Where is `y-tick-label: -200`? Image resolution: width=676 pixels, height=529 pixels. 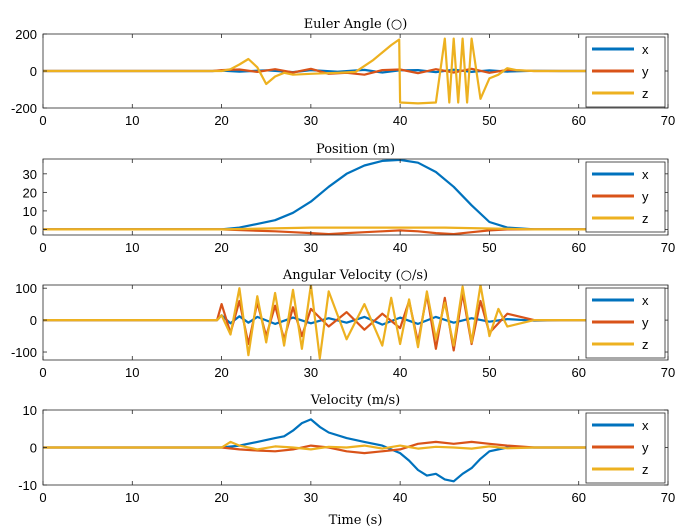
y-tick-label: -200 is located at coordinates (24, 108).